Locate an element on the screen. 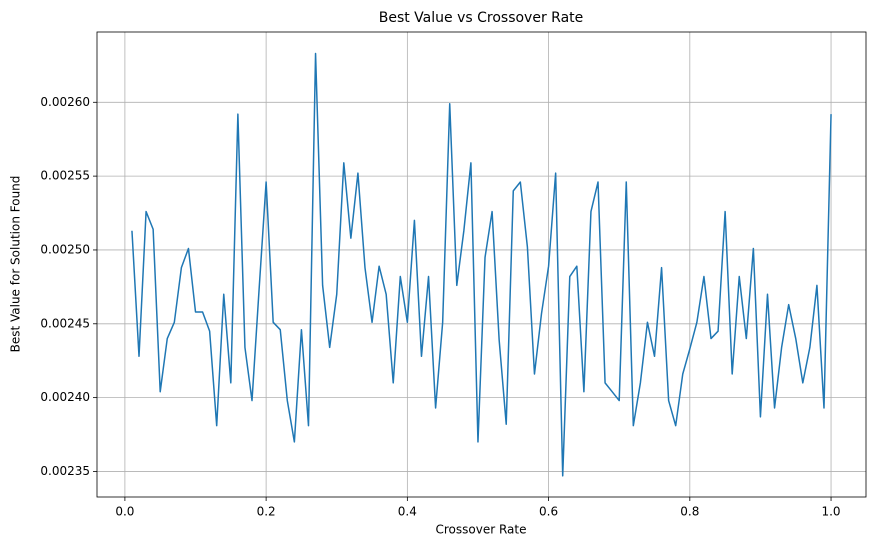  x-axis-label: Crossover Rate is located at coordinates (481, 530).